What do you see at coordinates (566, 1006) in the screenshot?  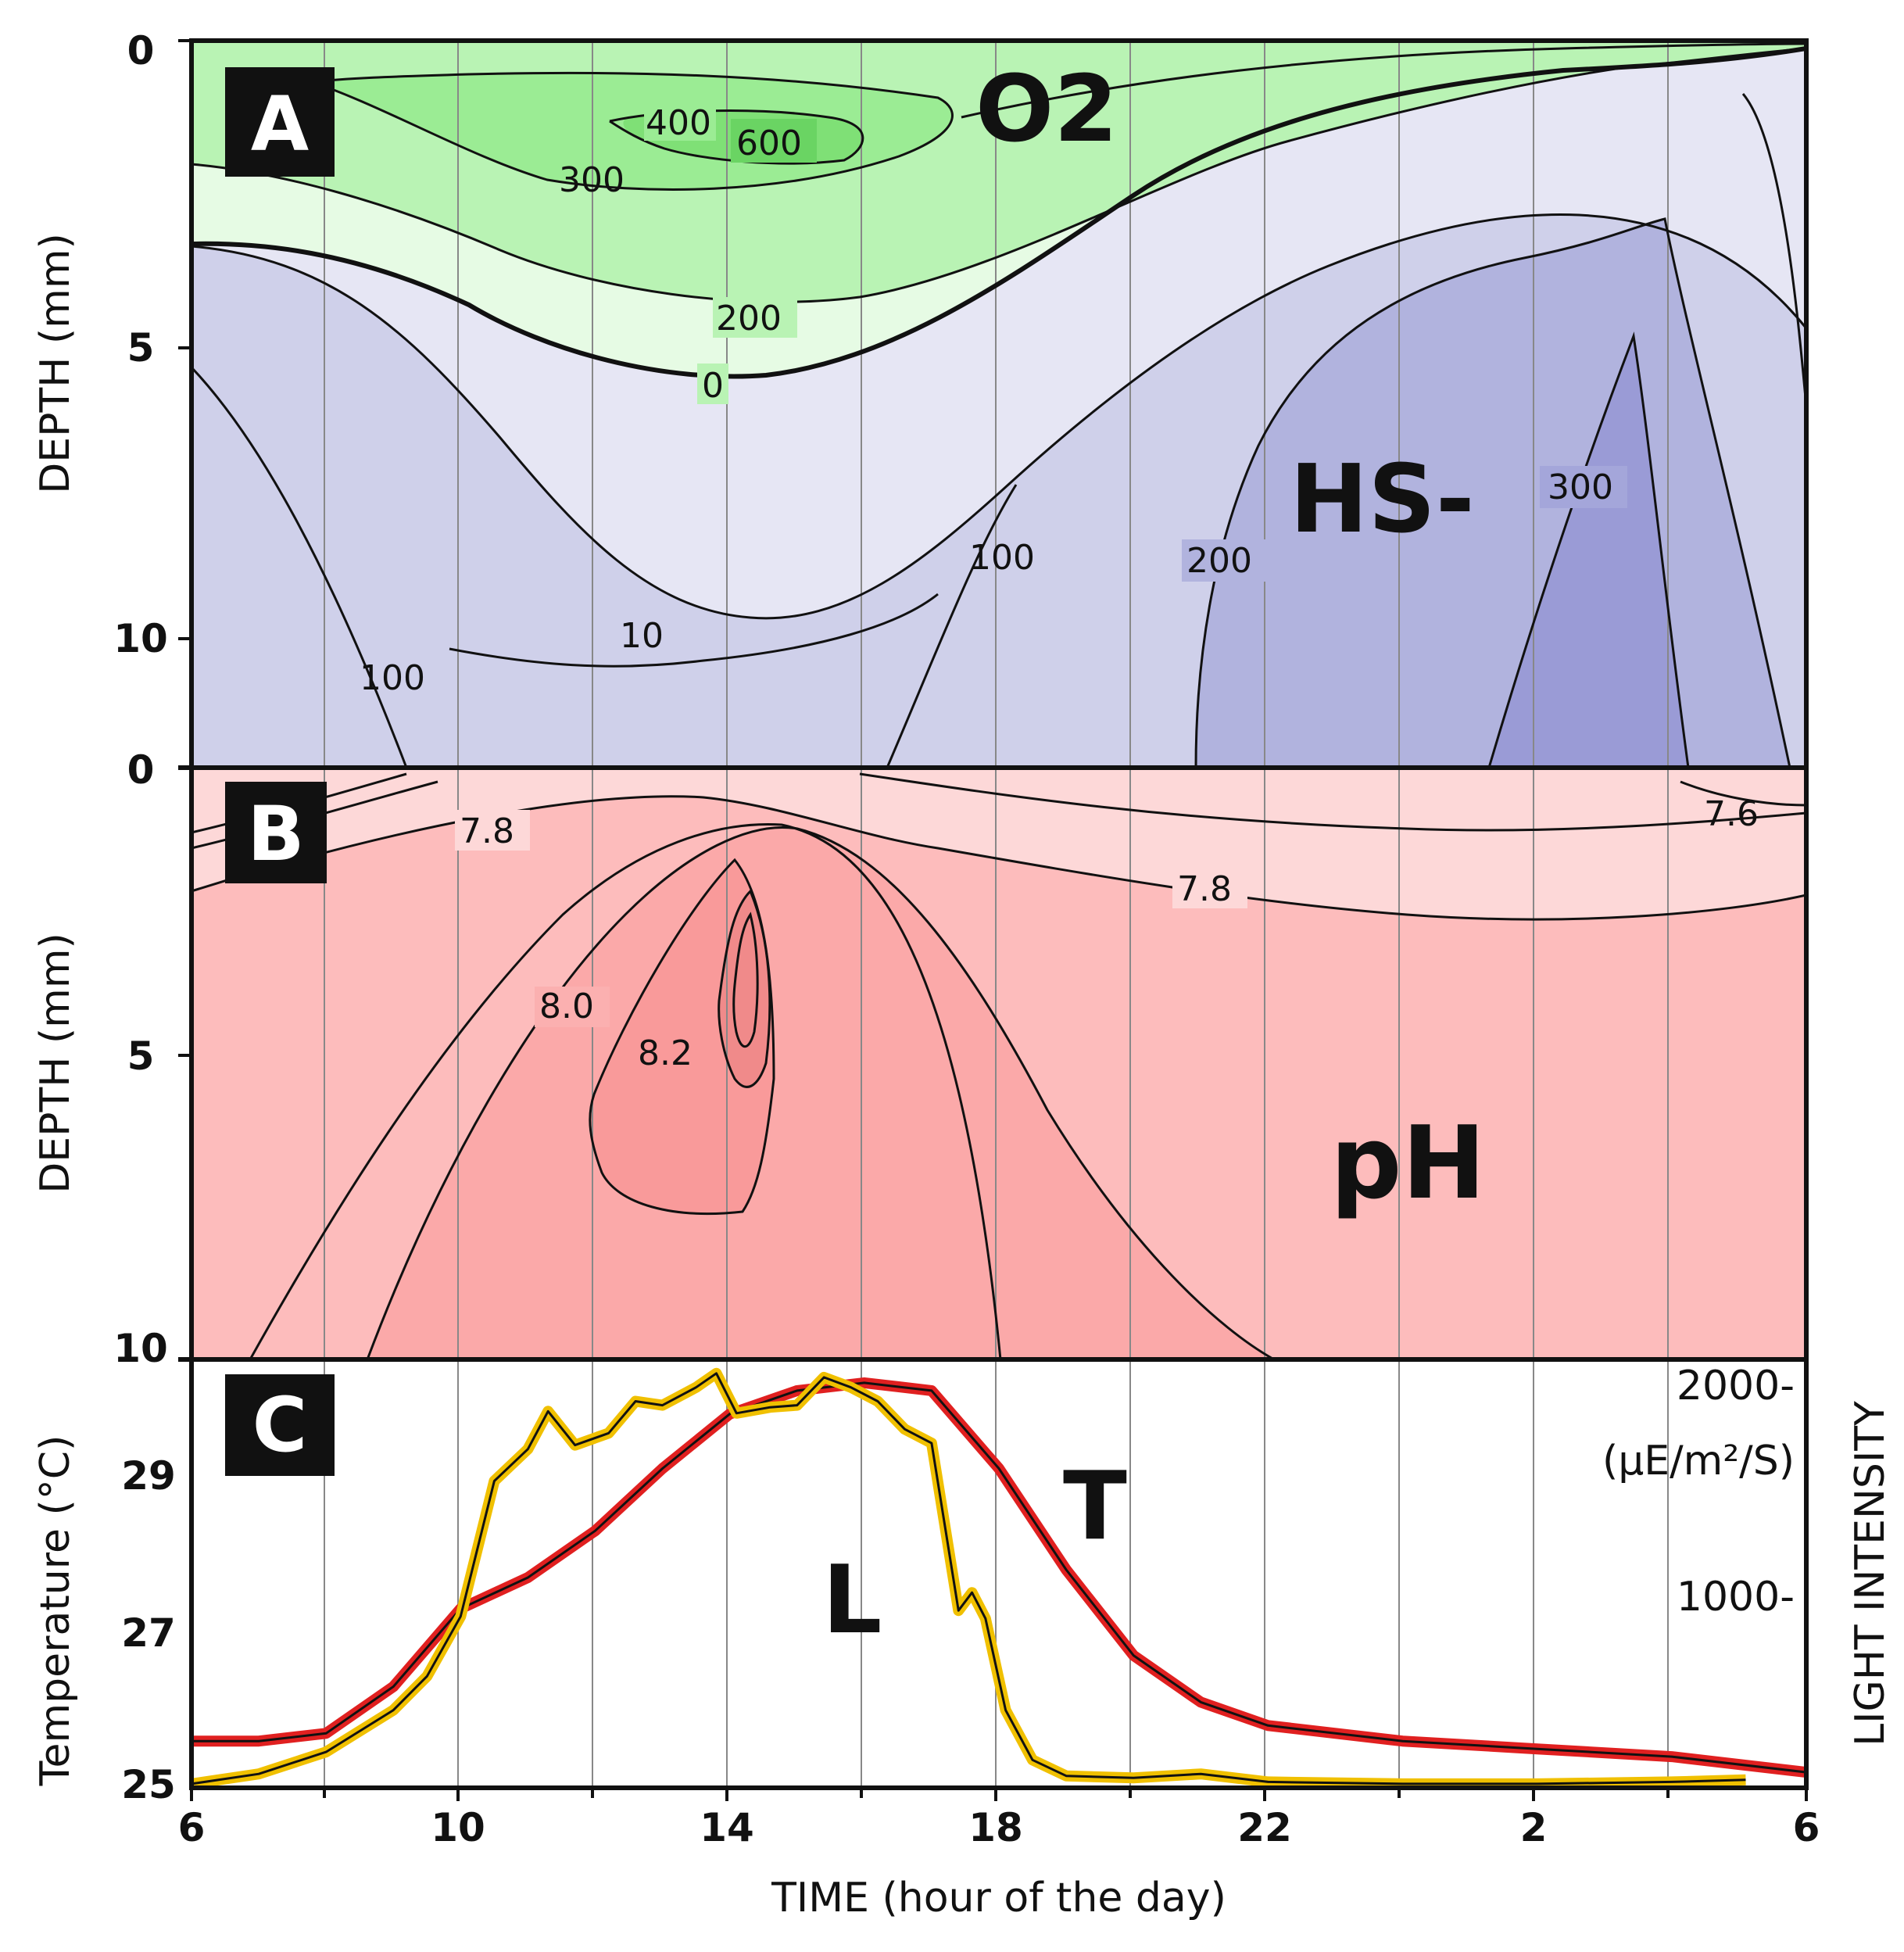 I see `ph-label-80: 8.0` at bounding box center [566, 1006].